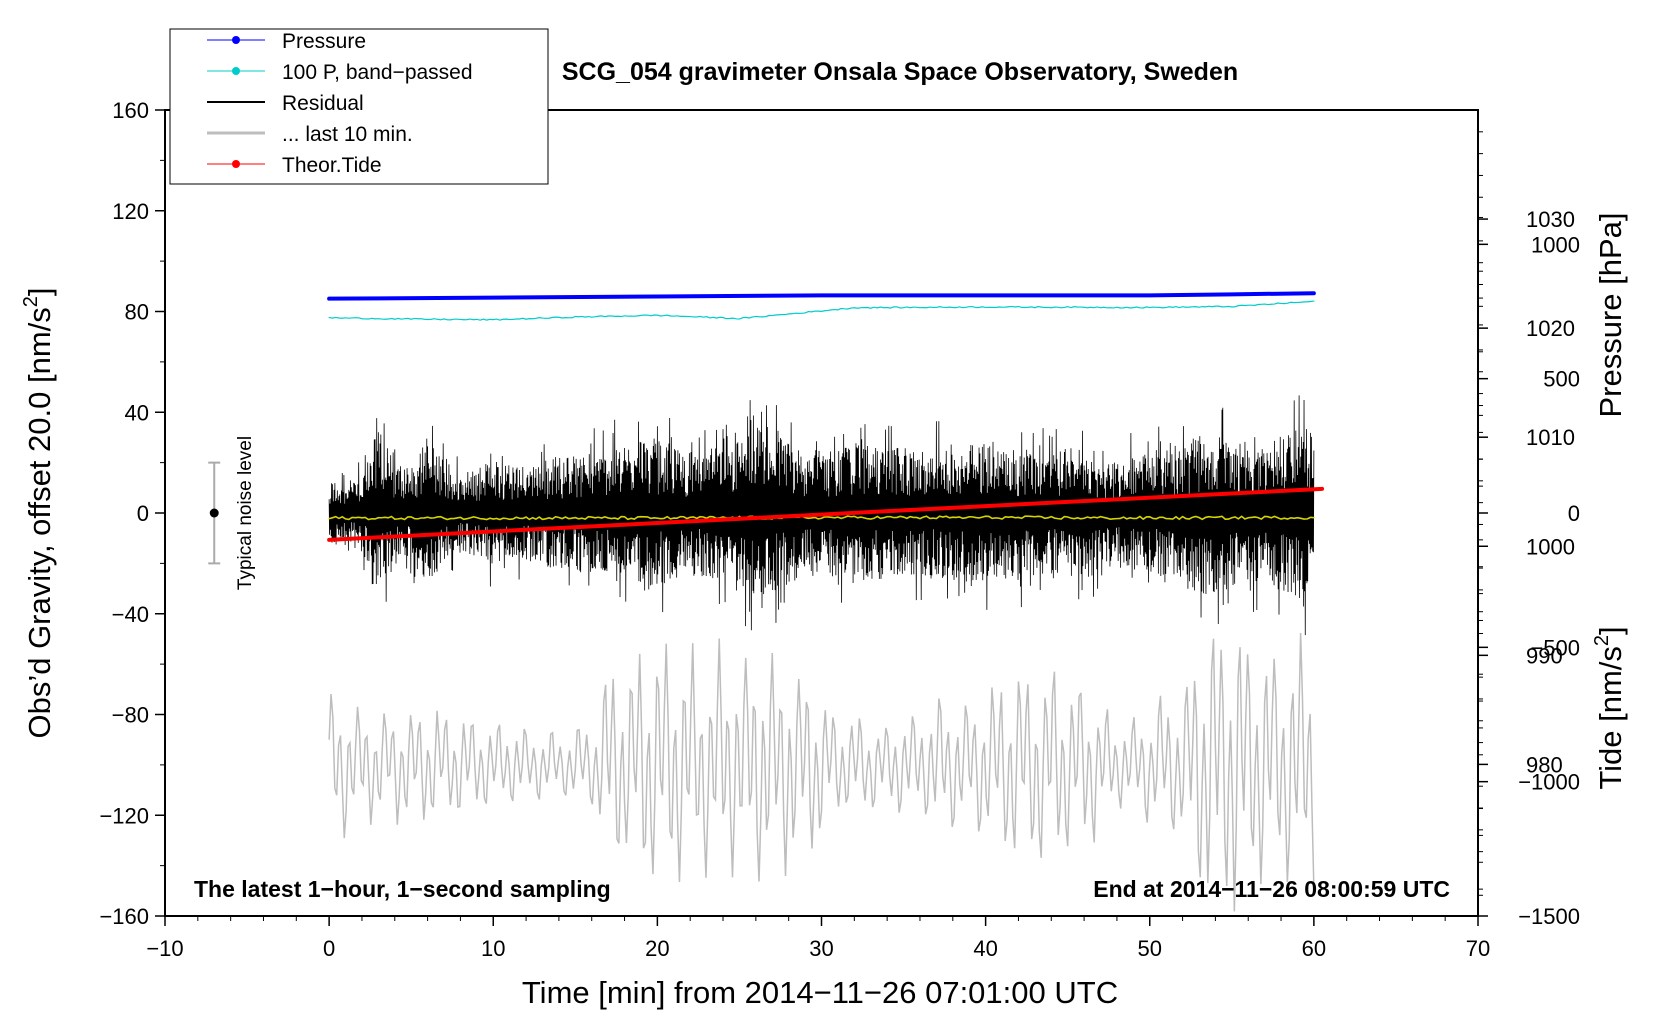 The width and height of the screenshot is (1660, 1020). What do you see at coordinates (245, 513) in the screenshot?
I see `noise-label: Typical noise level` at bounding box center [245, 513].